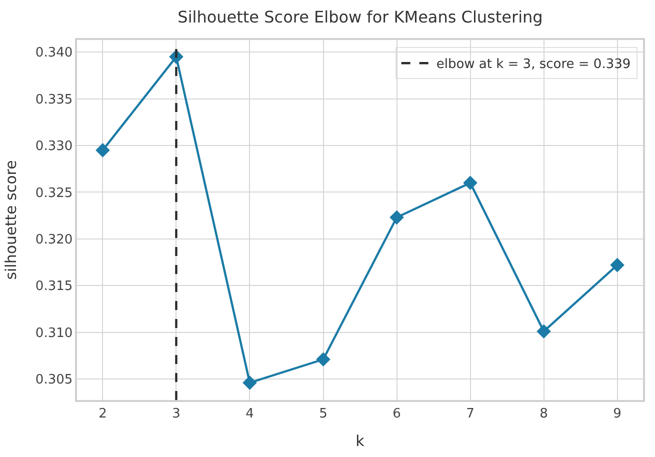  Describe the element at coordinates (533, 64) in the screenshot. I see `ref-line-label: elbow at k = 3, score = 0.339` at that location.